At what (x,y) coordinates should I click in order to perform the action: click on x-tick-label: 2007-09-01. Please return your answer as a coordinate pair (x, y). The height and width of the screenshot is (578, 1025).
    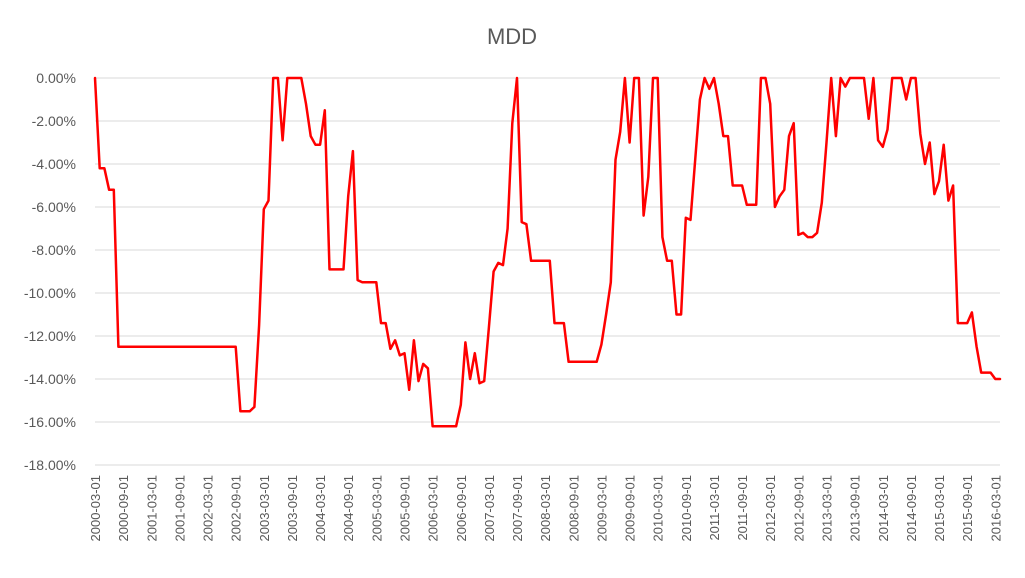
    Looking at the image, I should click on (517, 508).